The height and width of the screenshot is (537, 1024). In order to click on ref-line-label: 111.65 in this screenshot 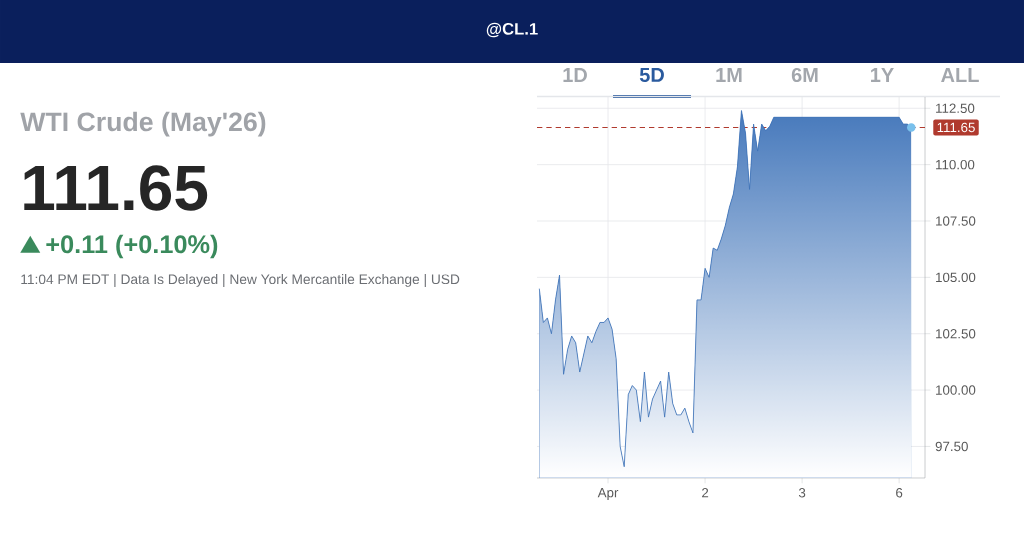, I will do `click(956, 127)`.